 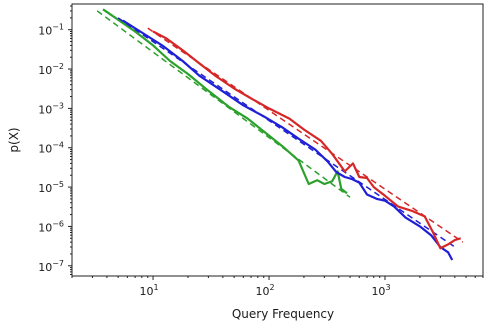 I want to click on x-tick-label: 10¹, so click(x=149, y=290).